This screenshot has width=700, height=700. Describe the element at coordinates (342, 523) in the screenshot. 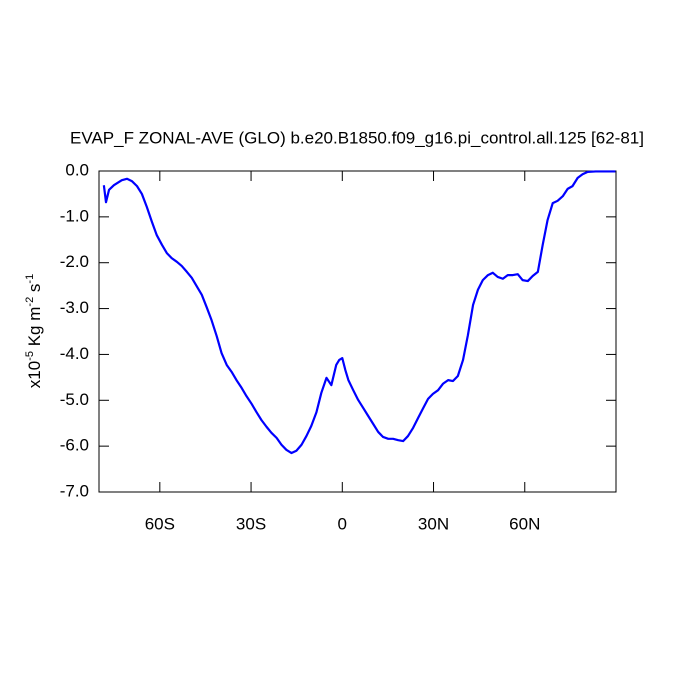

I see `x-tick-label: 0` at that location.